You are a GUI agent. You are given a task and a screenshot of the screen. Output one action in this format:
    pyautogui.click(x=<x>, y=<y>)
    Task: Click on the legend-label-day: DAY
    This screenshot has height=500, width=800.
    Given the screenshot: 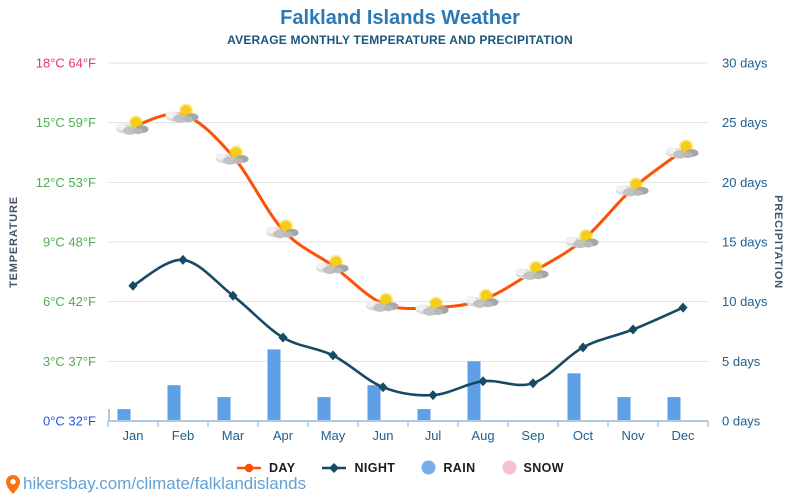 What is the action you would take?
    pyautogui.click(x=282, y=467)
    